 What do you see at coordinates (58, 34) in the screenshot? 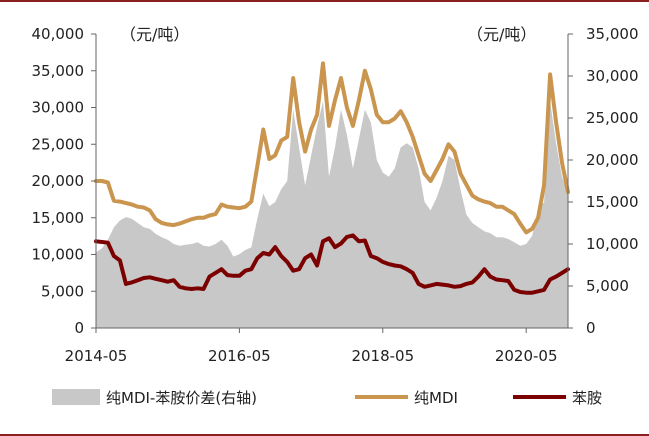
I see `left-y-tick-label: 40,000` at bounding box center [58, 34].